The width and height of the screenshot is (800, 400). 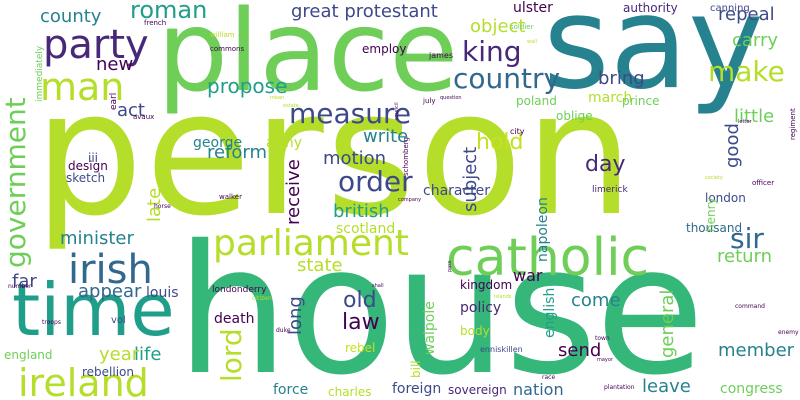 What do you see at coordinates (118, 320) in the screenshot?
I see `word-vol: vol` at bounding box center [118, 320].